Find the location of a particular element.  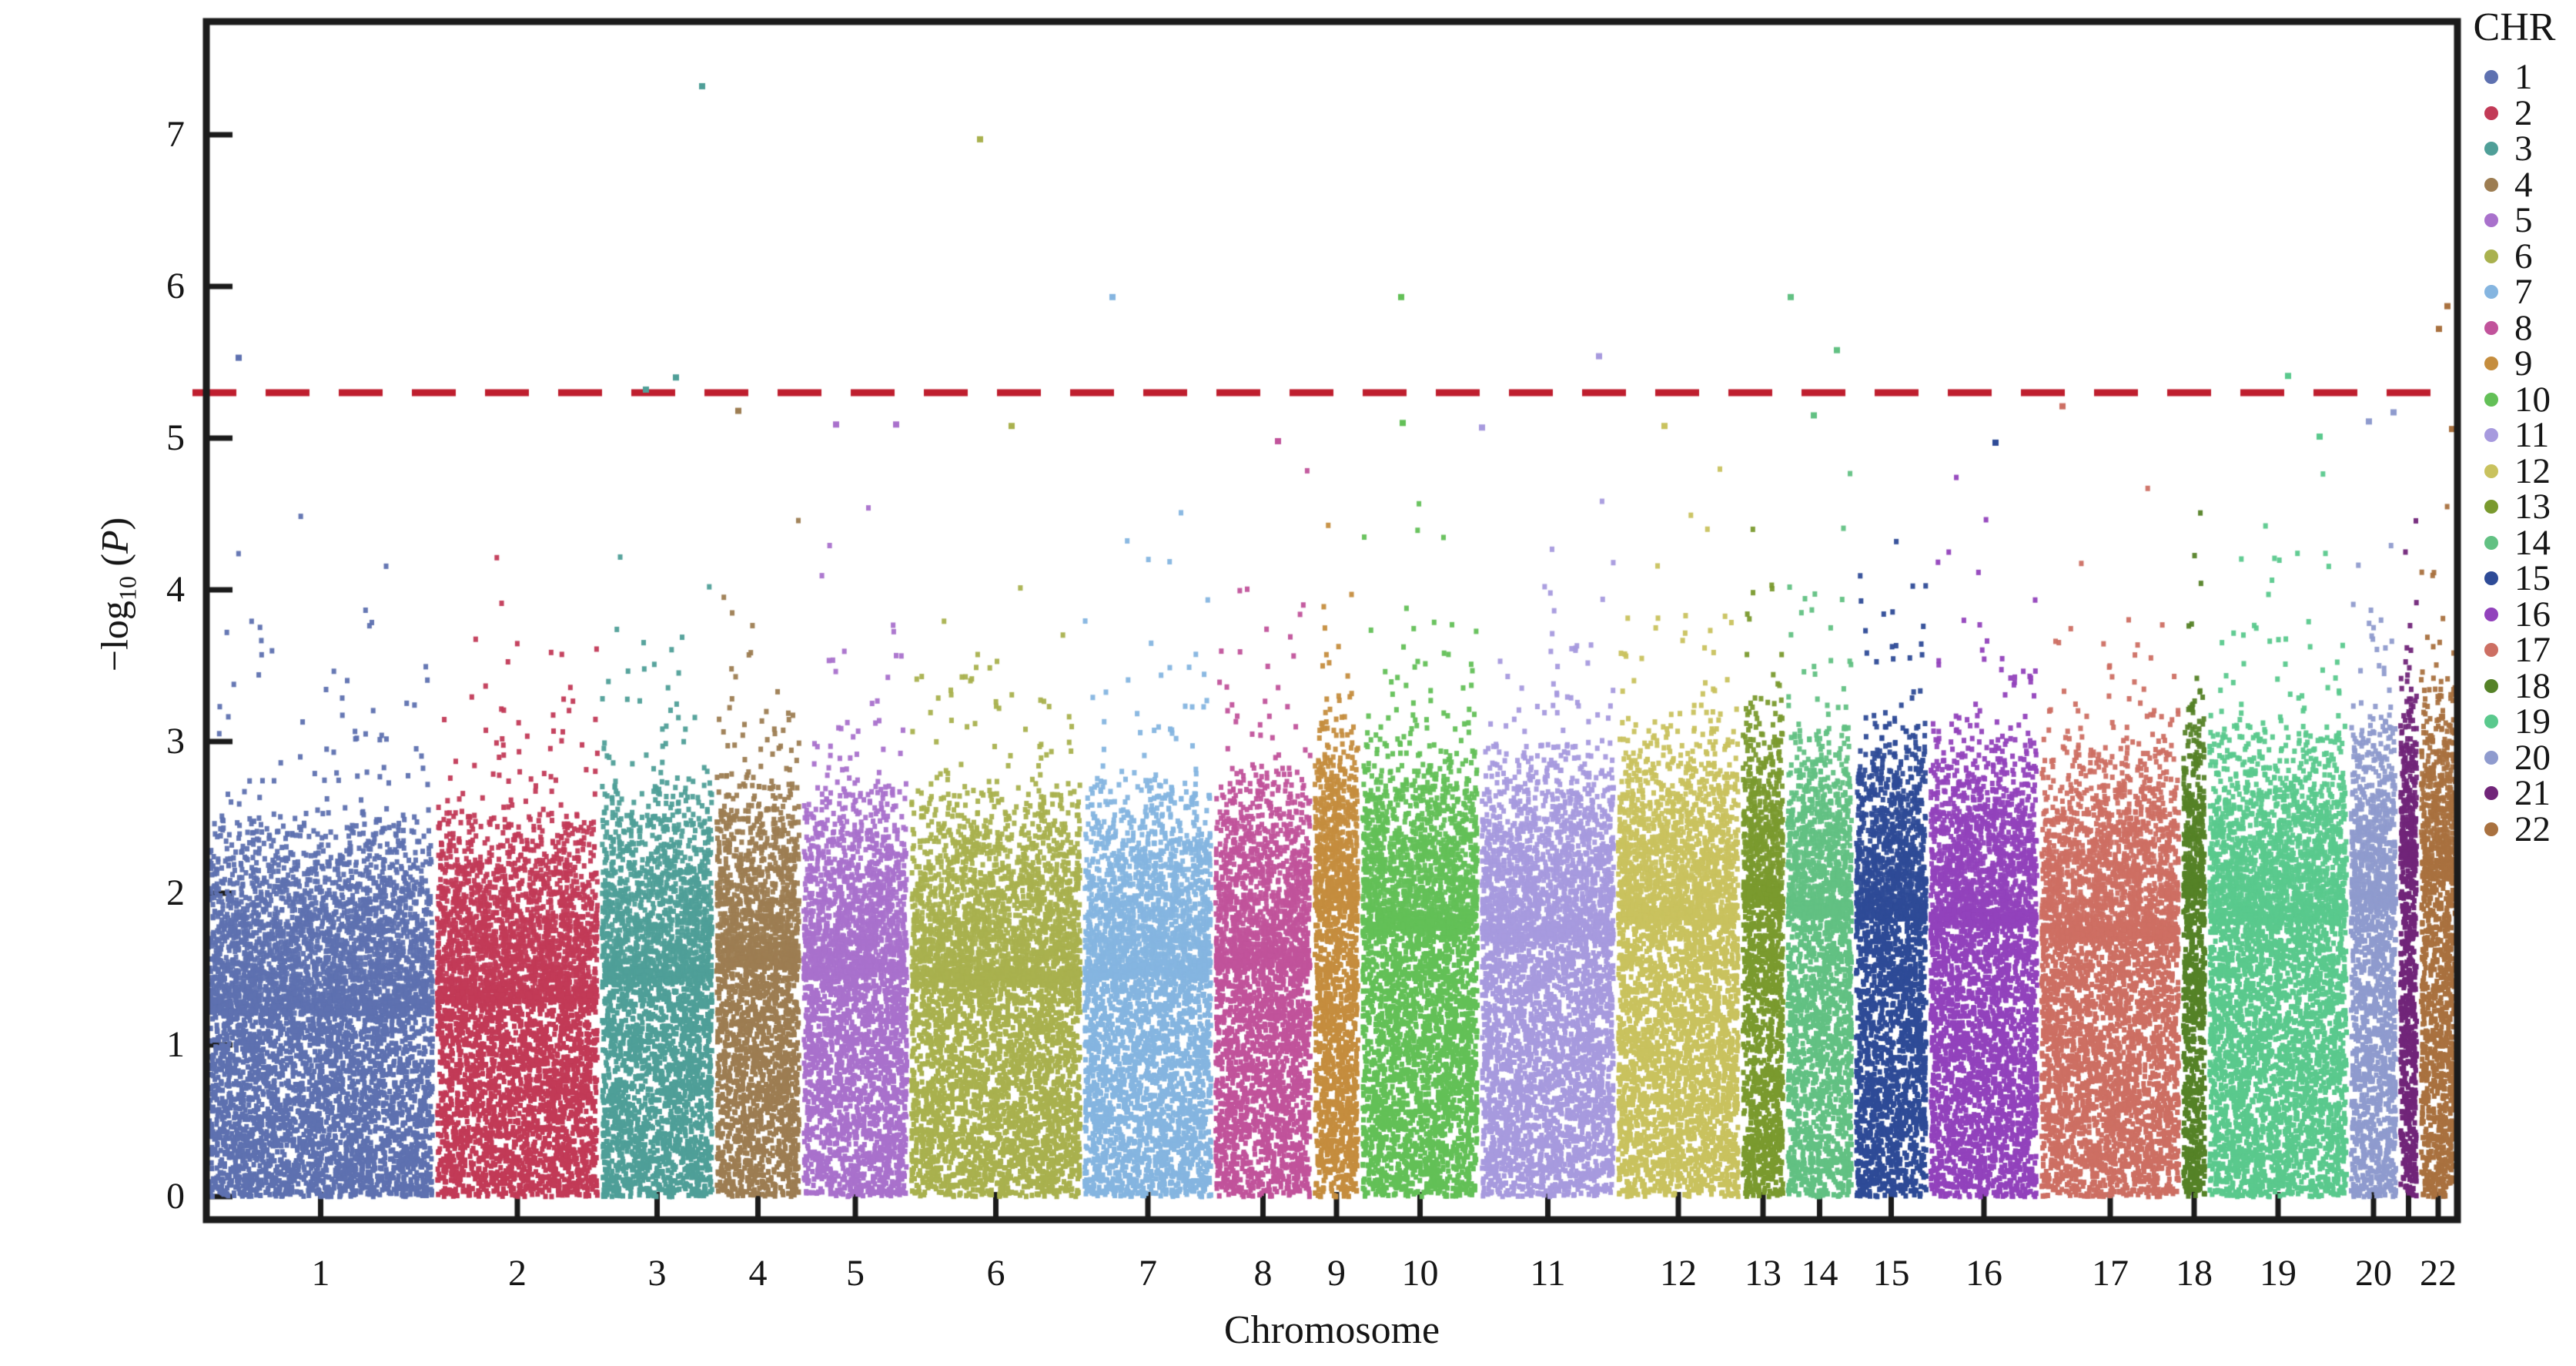

x-tick-label-chr-3: 3 is located at coordinates (657, 1273).